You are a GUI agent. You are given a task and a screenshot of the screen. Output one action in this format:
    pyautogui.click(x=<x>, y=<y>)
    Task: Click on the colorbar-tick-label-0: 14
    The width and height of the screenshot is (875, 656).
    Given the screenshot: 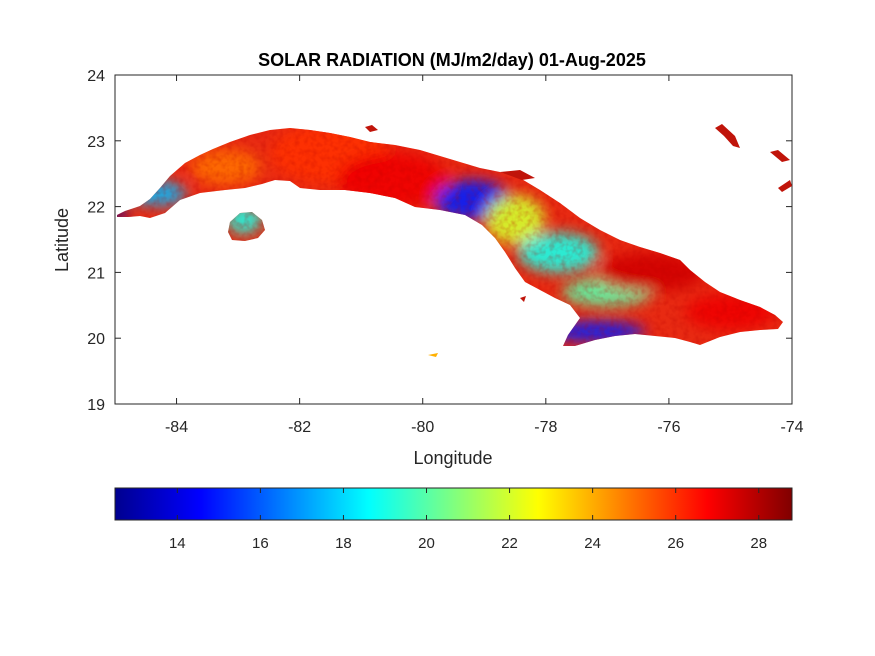 What is the action you would take?
    pyautogui.click(x=177, y=543)
    